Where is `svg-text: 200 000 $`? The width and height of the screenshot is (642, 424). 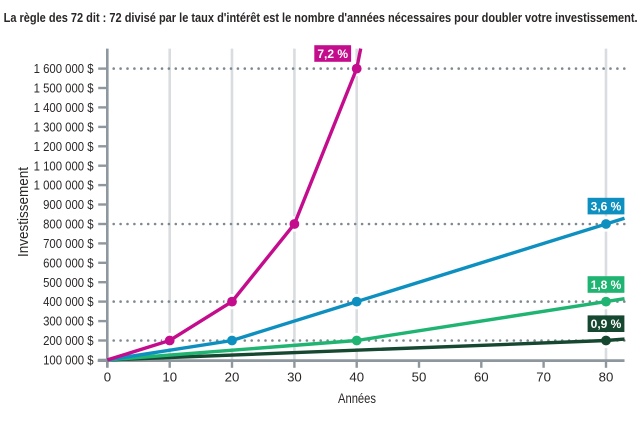
svg-text: 200 000 $ is located at coordinates (68, 340).